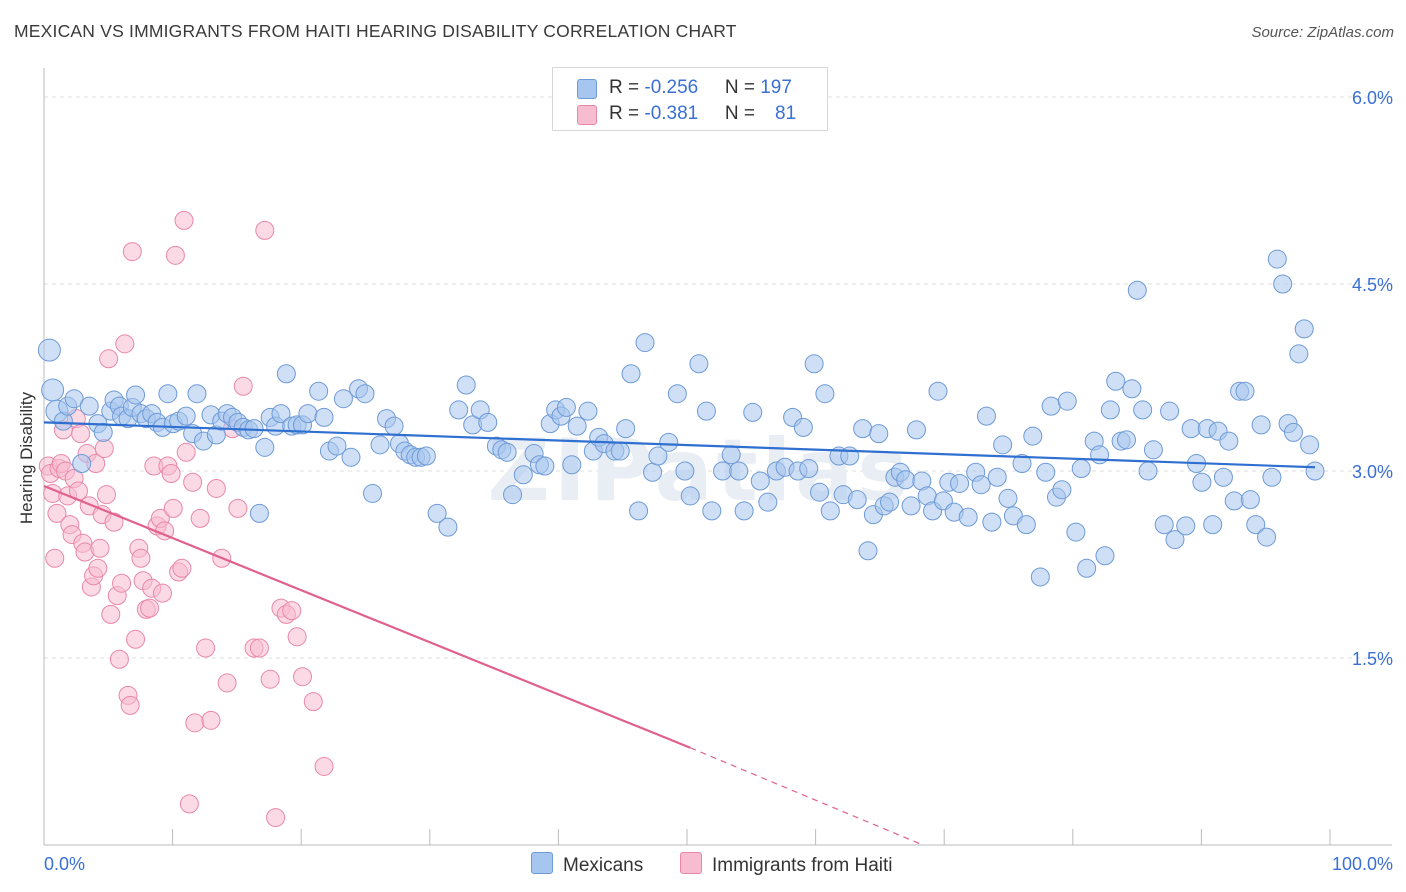 The image size is (1406, 892). What do you see at coordinates (26, 457) in the screenshot?
I see `y-axis-label: Hearing Disability` at bounding box center [26, 457].